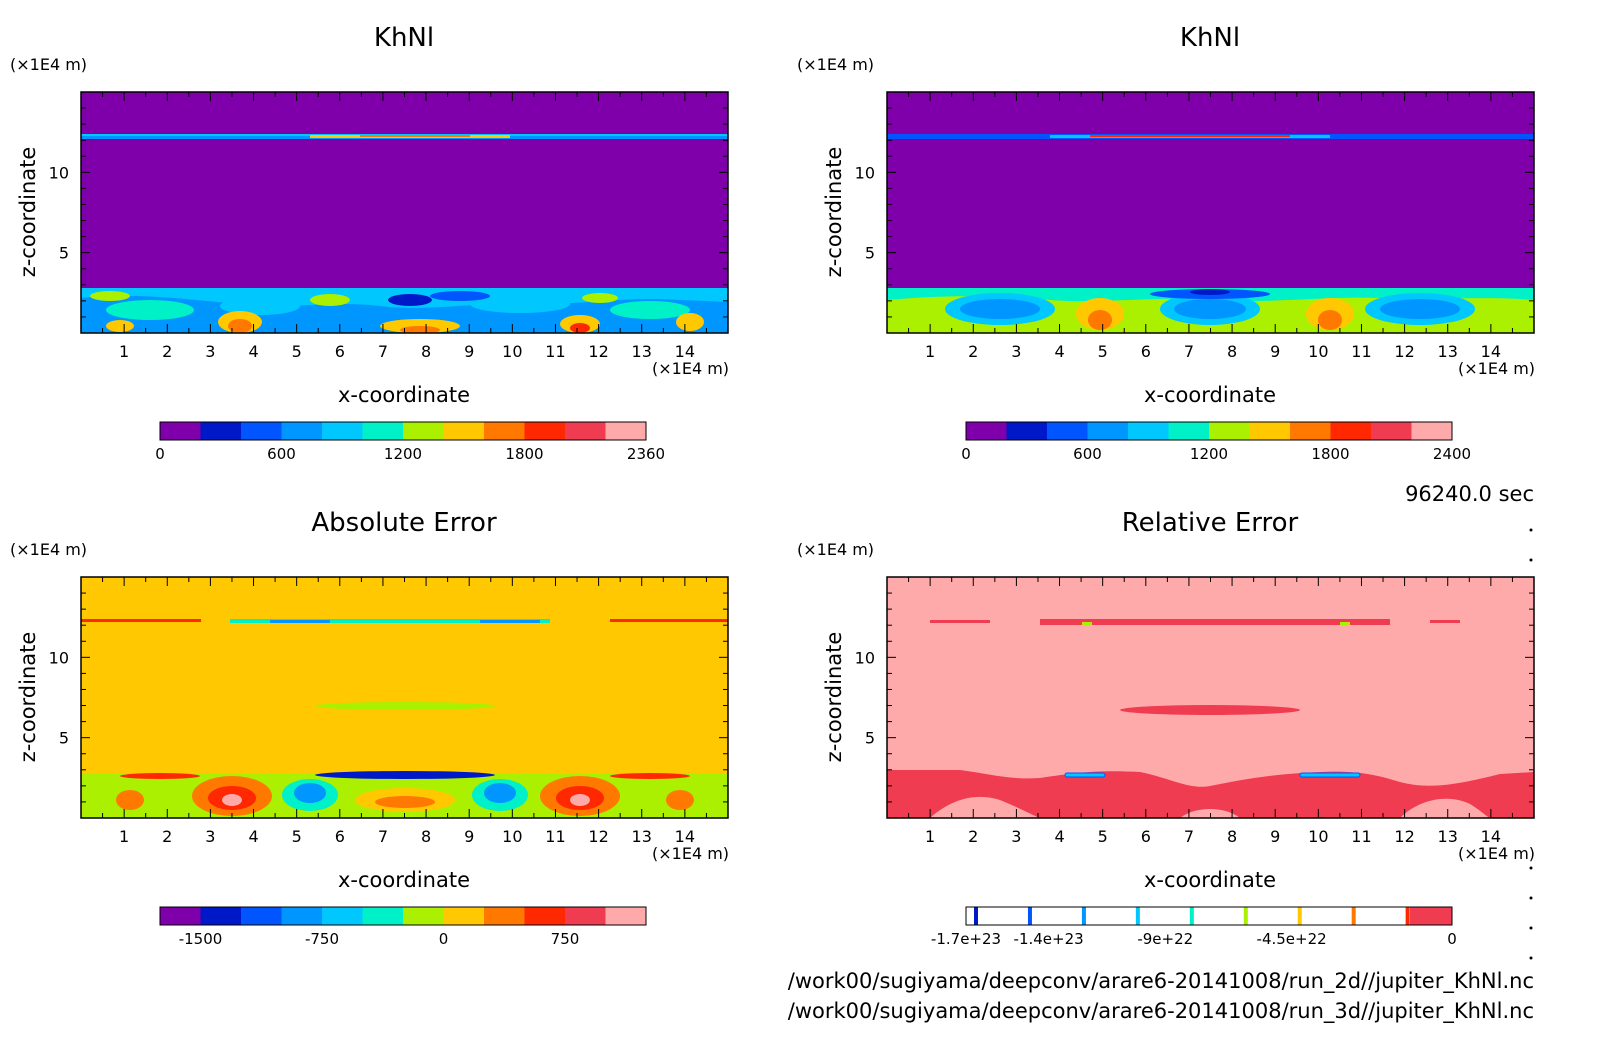 Image resolution: width=1604 pixels, height=1058 pixels. What do you see at coordinates (1292, 939) in the screenshot?
I see `colorbar-label: -4.5e+22` at bounding box center [1292, 939].